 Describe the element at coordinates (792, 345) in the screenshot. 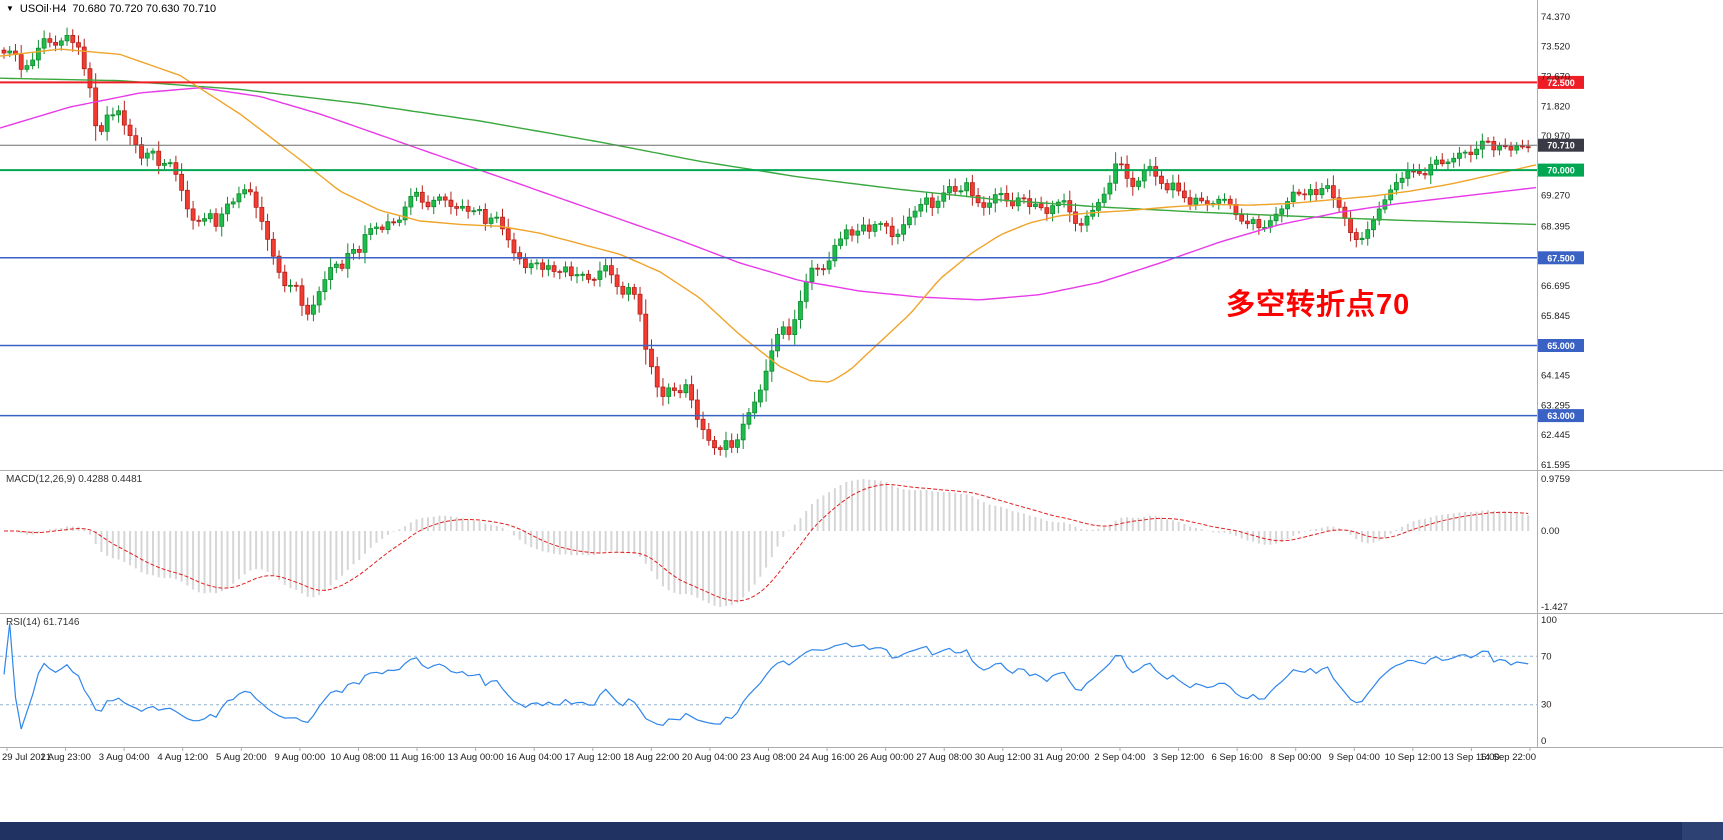

I see `hline-65.000: 65.000` at that location.